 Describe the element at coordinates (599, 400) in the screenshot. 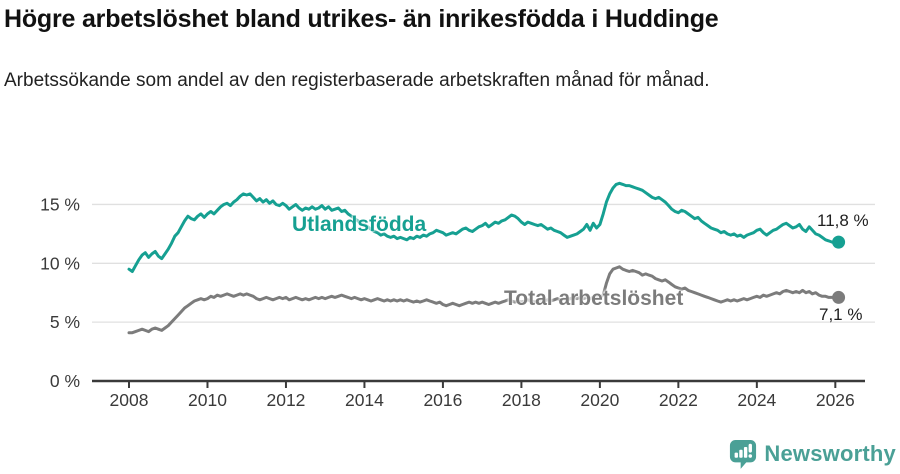

I see `x-axis-tick-label: 2020` at that location.